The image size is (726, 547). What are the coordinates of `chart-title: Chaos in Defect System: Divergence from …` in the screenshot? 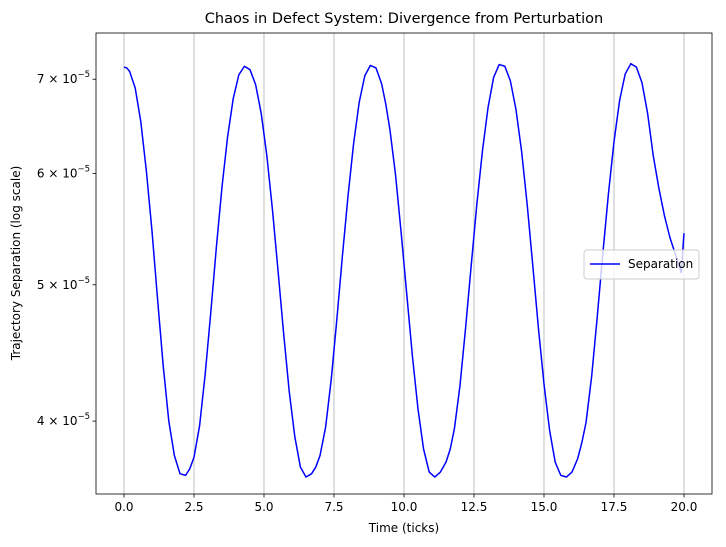 It's located at (404, 19).